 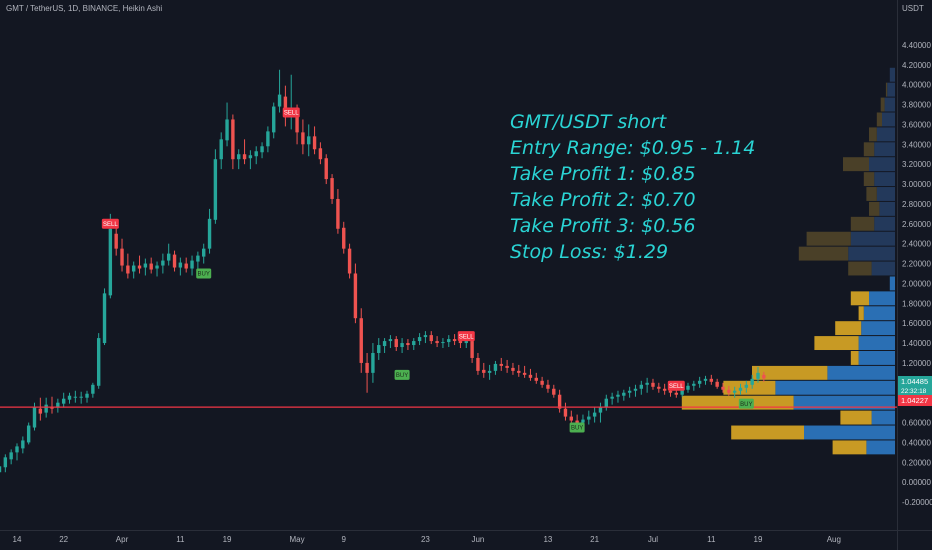 What do you see at coordinates (589, 122) in the screenshot?
I see `note-line-pair: GMT/USDT short` at bounding box center [589, 122].